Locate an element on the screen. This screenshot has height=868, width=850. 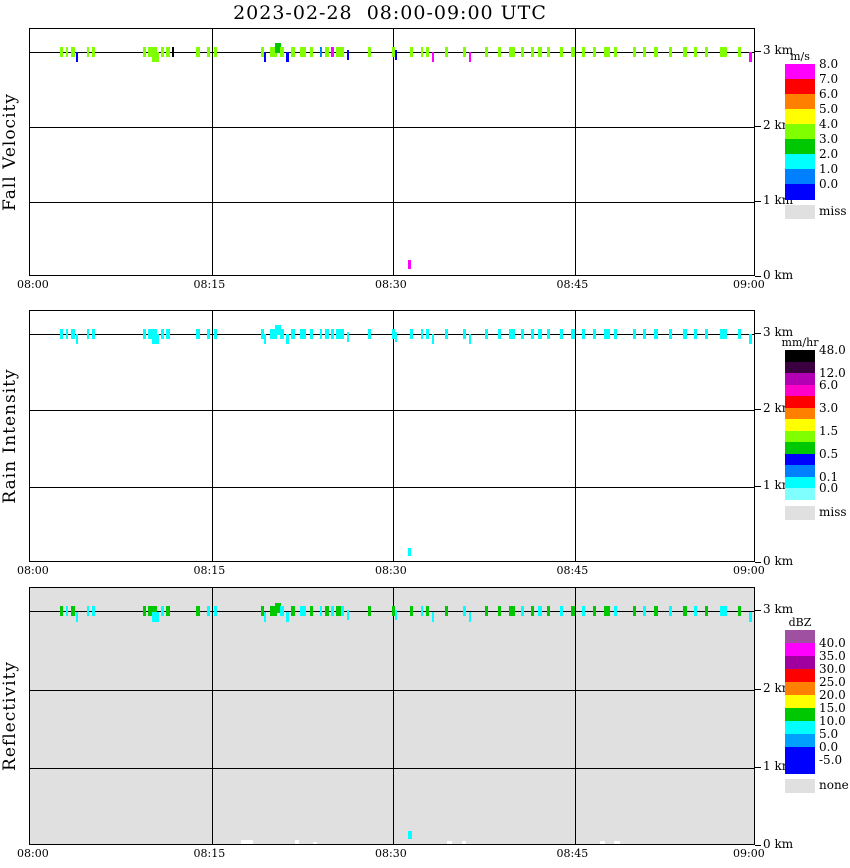
colorbar-tick-label: 35.0 is located at coordinates (832, 656).